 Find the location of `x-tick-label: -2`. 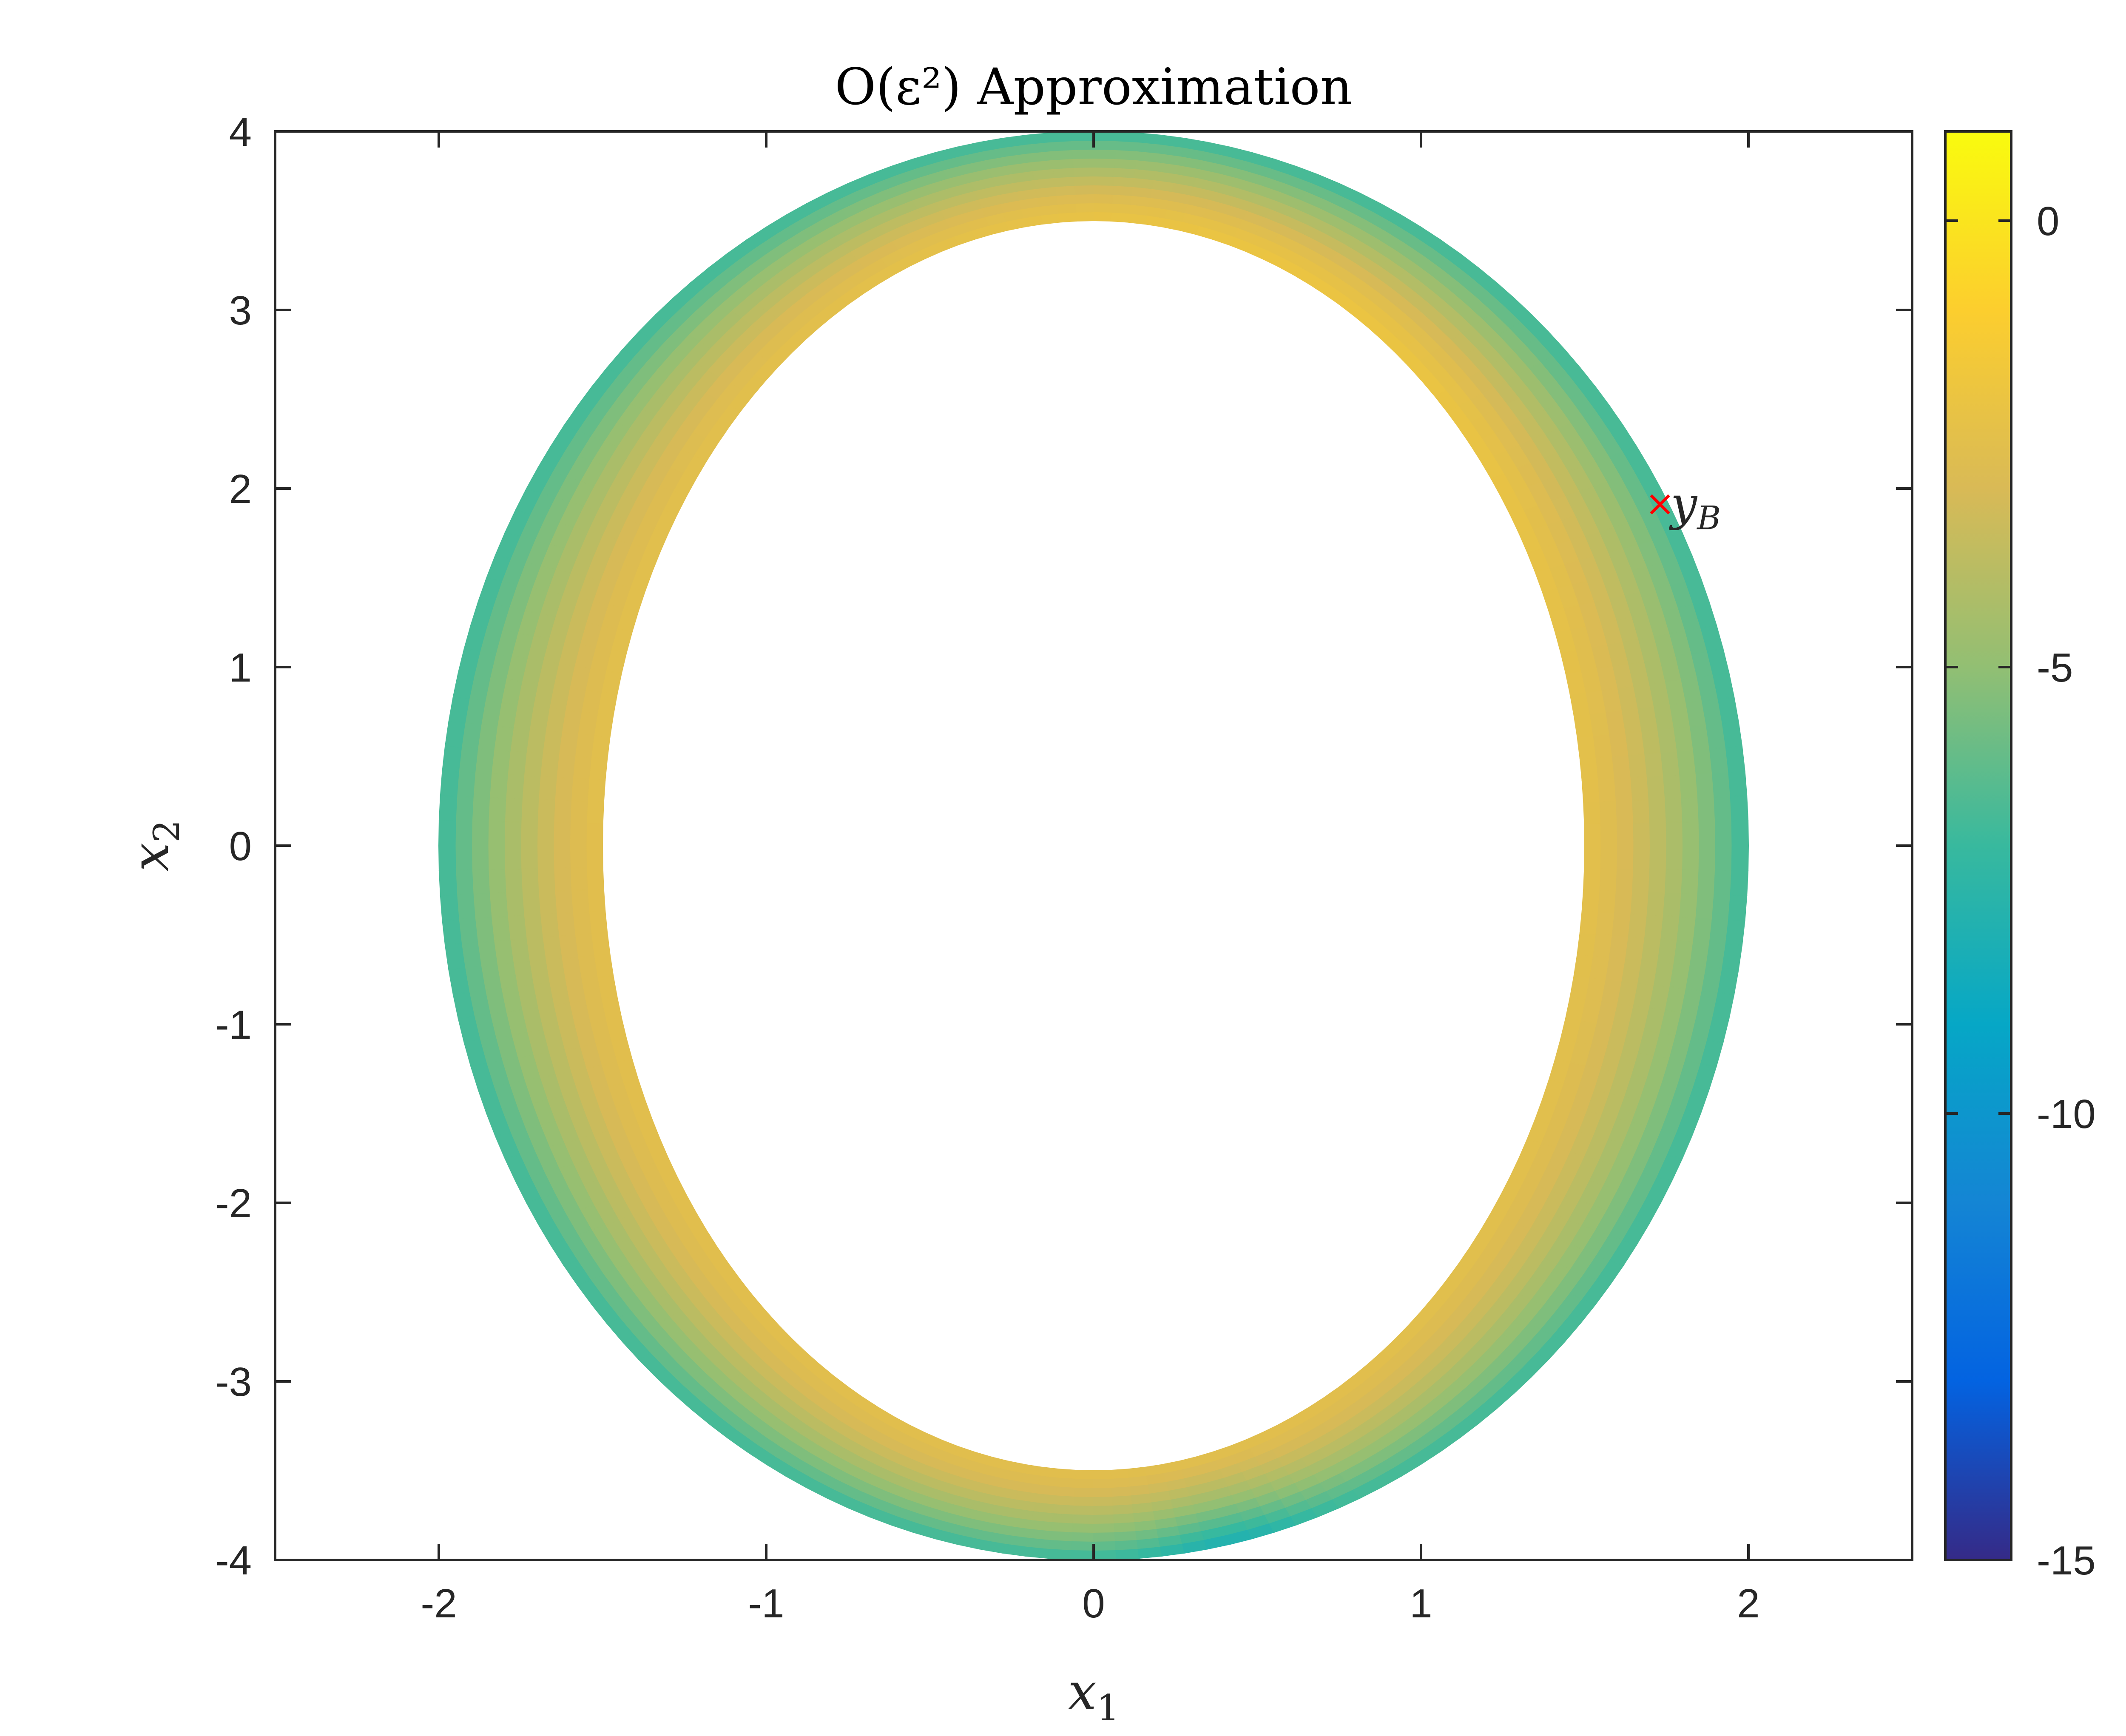

x-tick-label: -2 is located at coordinates (439, 1604).